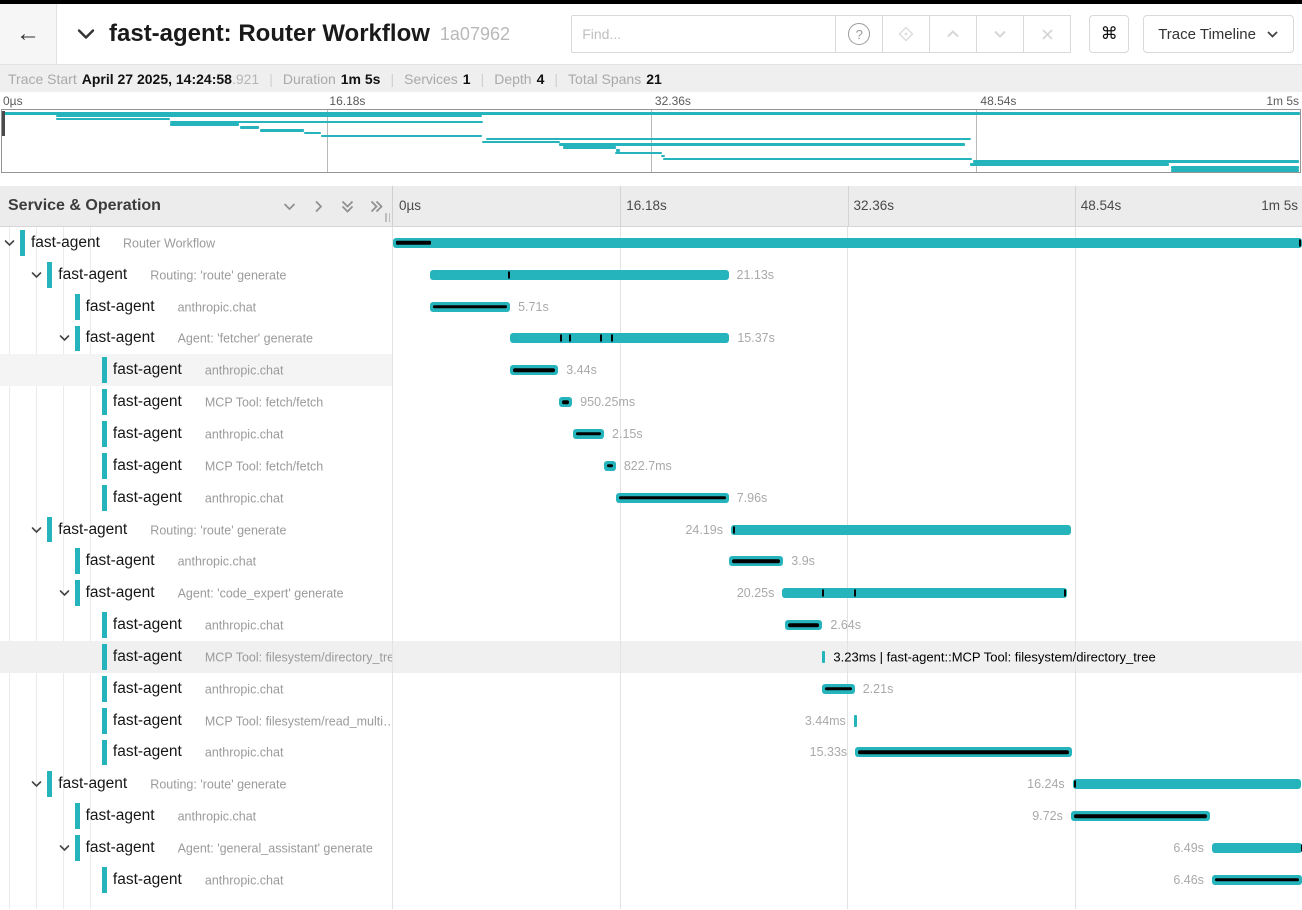 The height and width of the screenshot is (910, 1302). I want to click on trace-minimap, so click(651, 141).